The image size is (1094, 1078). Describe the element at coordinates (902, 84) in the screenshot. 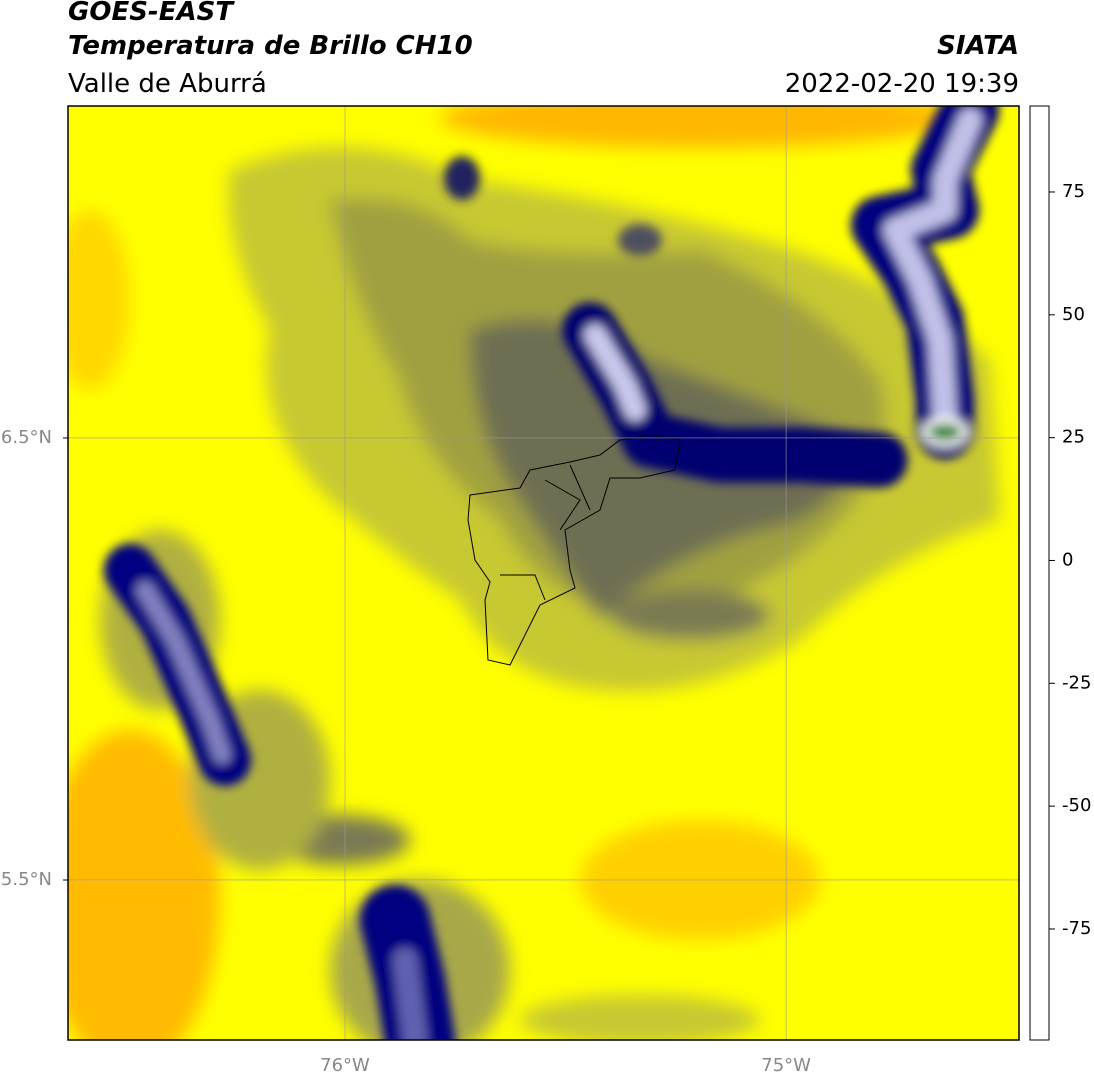

I see `datetime: 2022-02-20 19:39` at that location.